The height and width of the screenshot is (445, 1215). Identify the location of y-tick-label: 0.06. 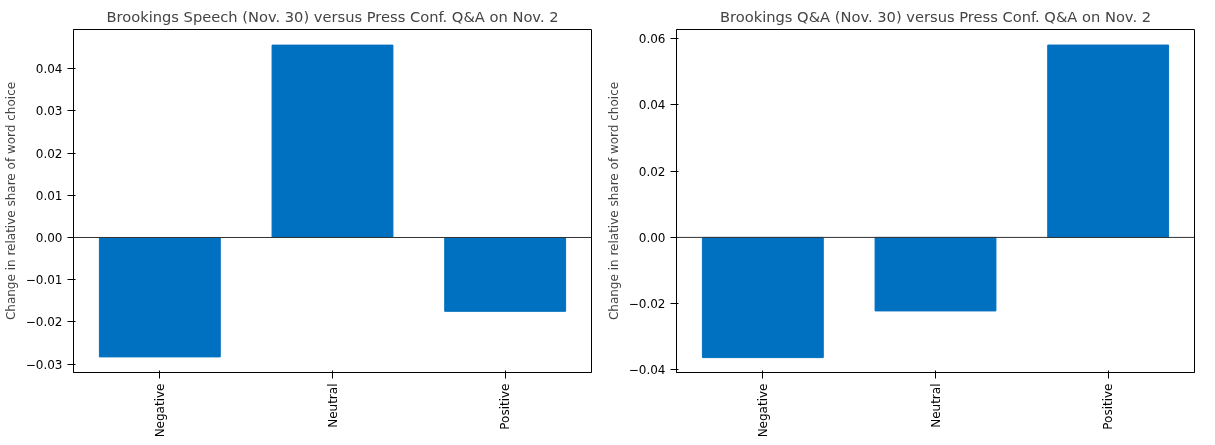
(652, 39).